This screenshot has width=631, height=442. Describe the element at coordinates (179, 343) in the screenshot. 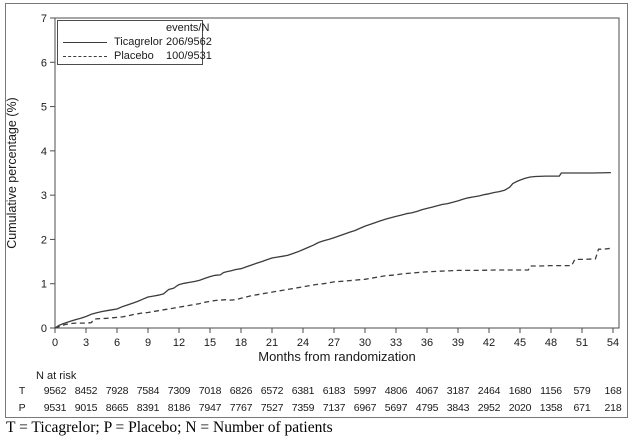

I see `x-tick-label: 12` at that location.